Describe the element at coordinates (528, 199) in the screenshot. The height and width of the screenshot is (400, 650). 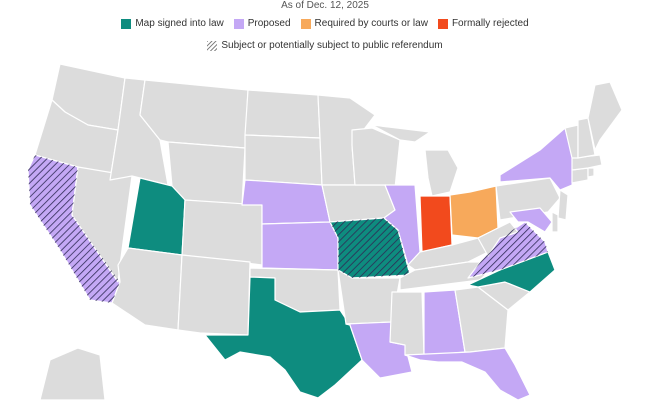
I see `state-pennsylvania` at that location.